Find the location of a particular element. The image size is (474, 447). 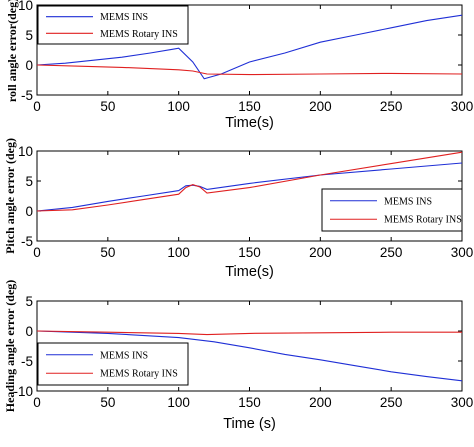

y-axis-label: Pitch angle error (deg) is located at coordinates (10, 196).